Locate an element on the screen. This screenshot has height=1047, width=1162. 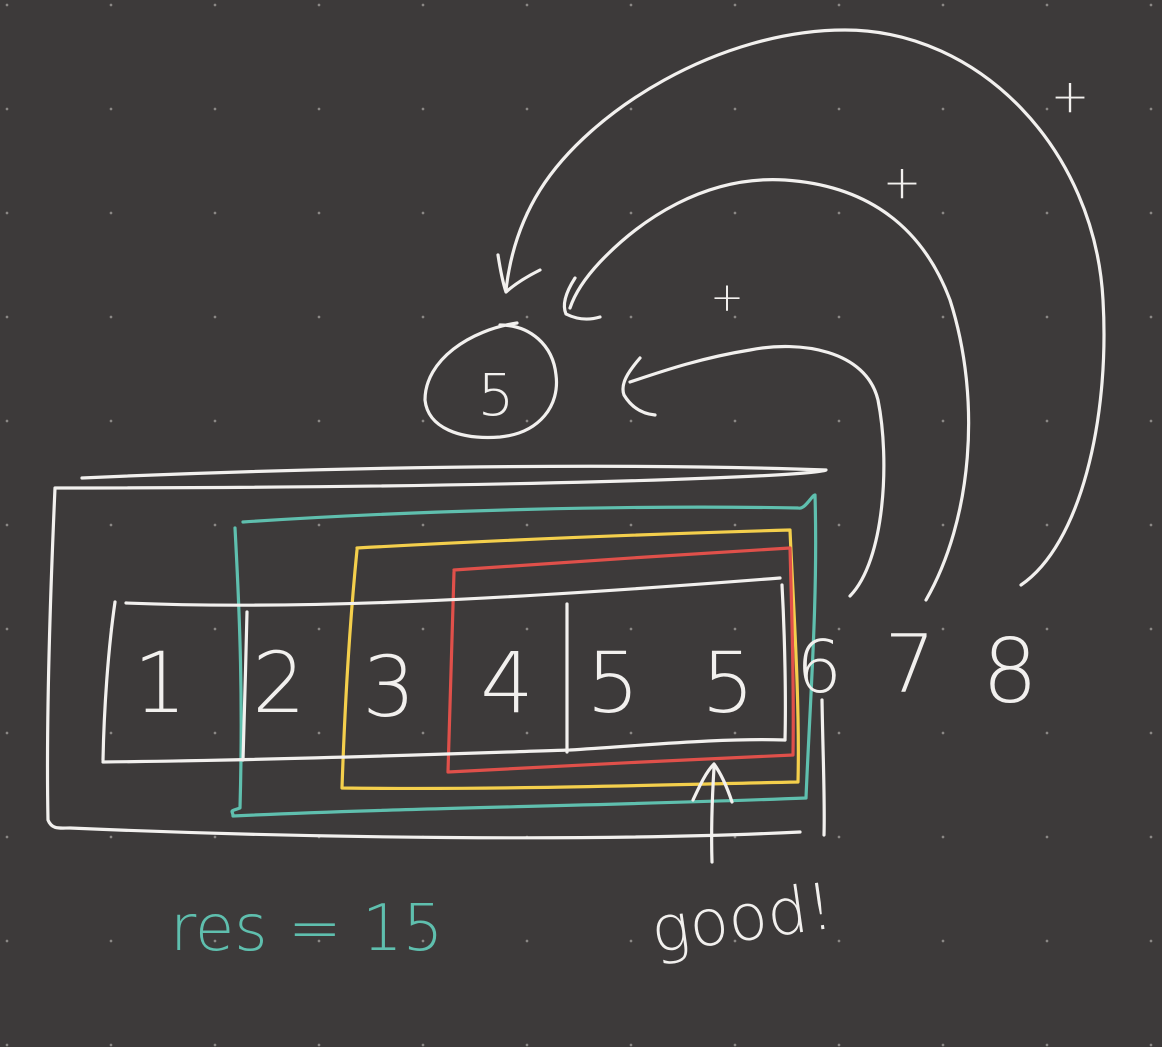
plus-sign-inner: + is located at coordinates (727, 298).